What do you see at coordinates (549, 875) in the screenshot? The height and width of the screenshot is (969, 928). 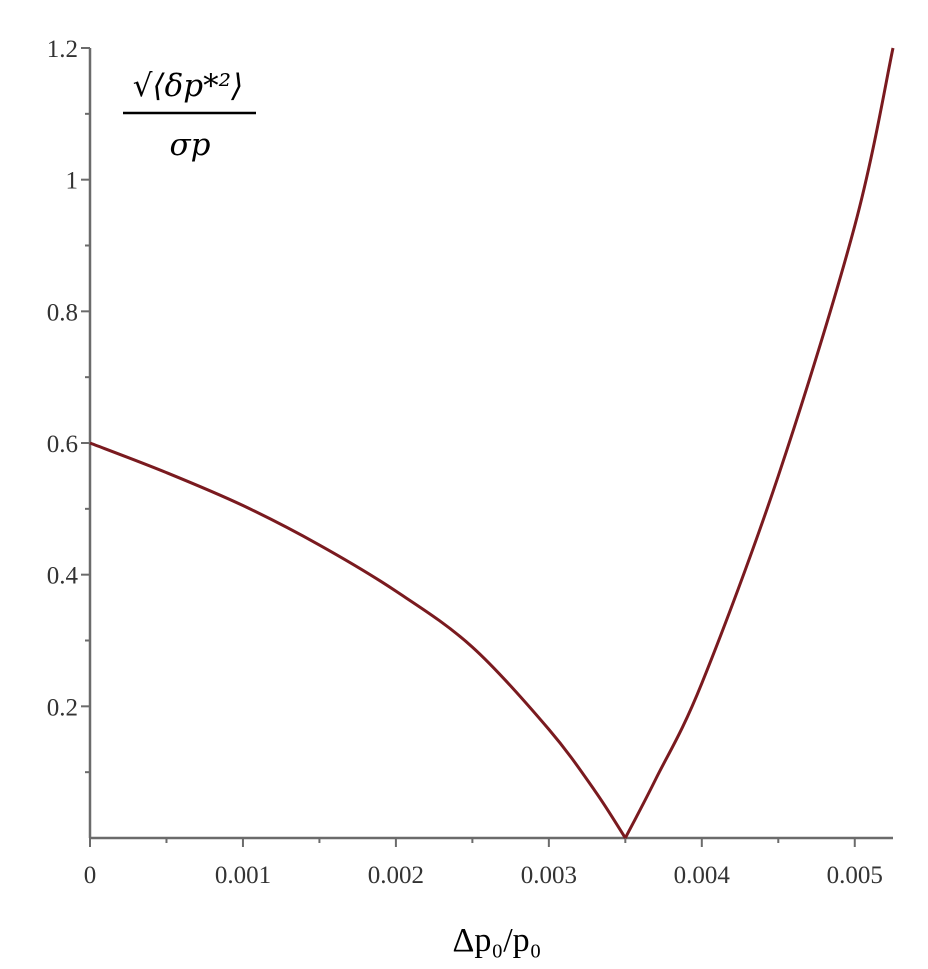 I see `x-tick-label: 0.003` at bounding box center [549, 875].